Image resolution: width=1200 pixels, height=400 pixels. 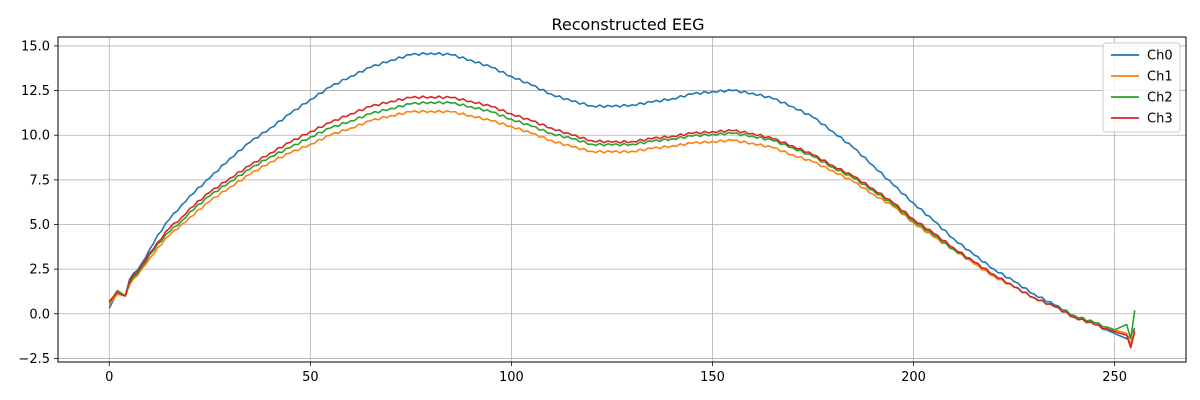 I want to click on y-tick-label: 0.0, so click(x=39, y=314).